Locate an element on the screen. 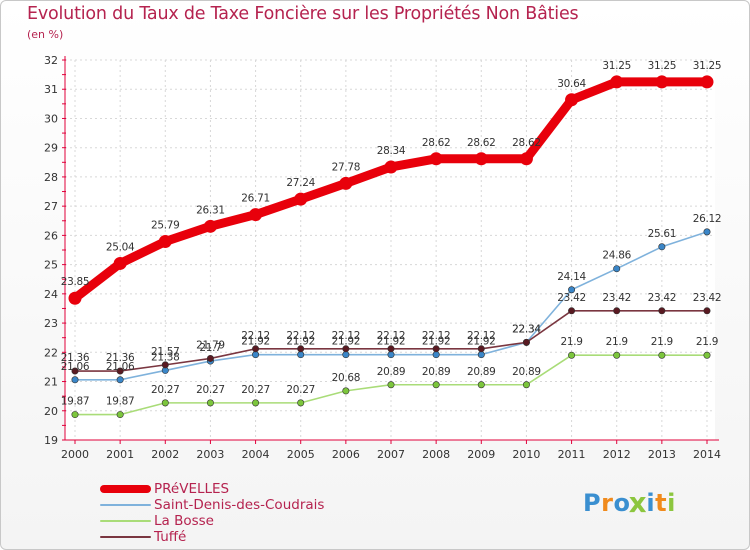  y-tick-label: 23 is located at coordinates (51, 323).